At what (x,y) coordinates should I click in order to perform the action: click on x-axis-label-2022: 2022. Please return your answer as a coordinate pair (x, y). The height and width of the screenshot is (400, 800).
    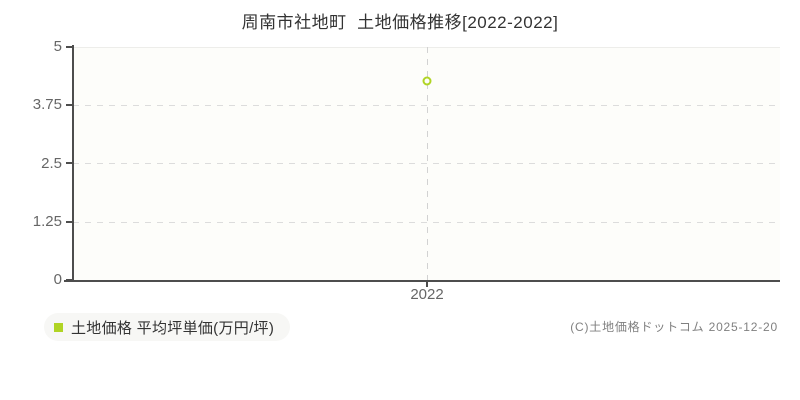
    Looking at the image, I should click on (427, 294).